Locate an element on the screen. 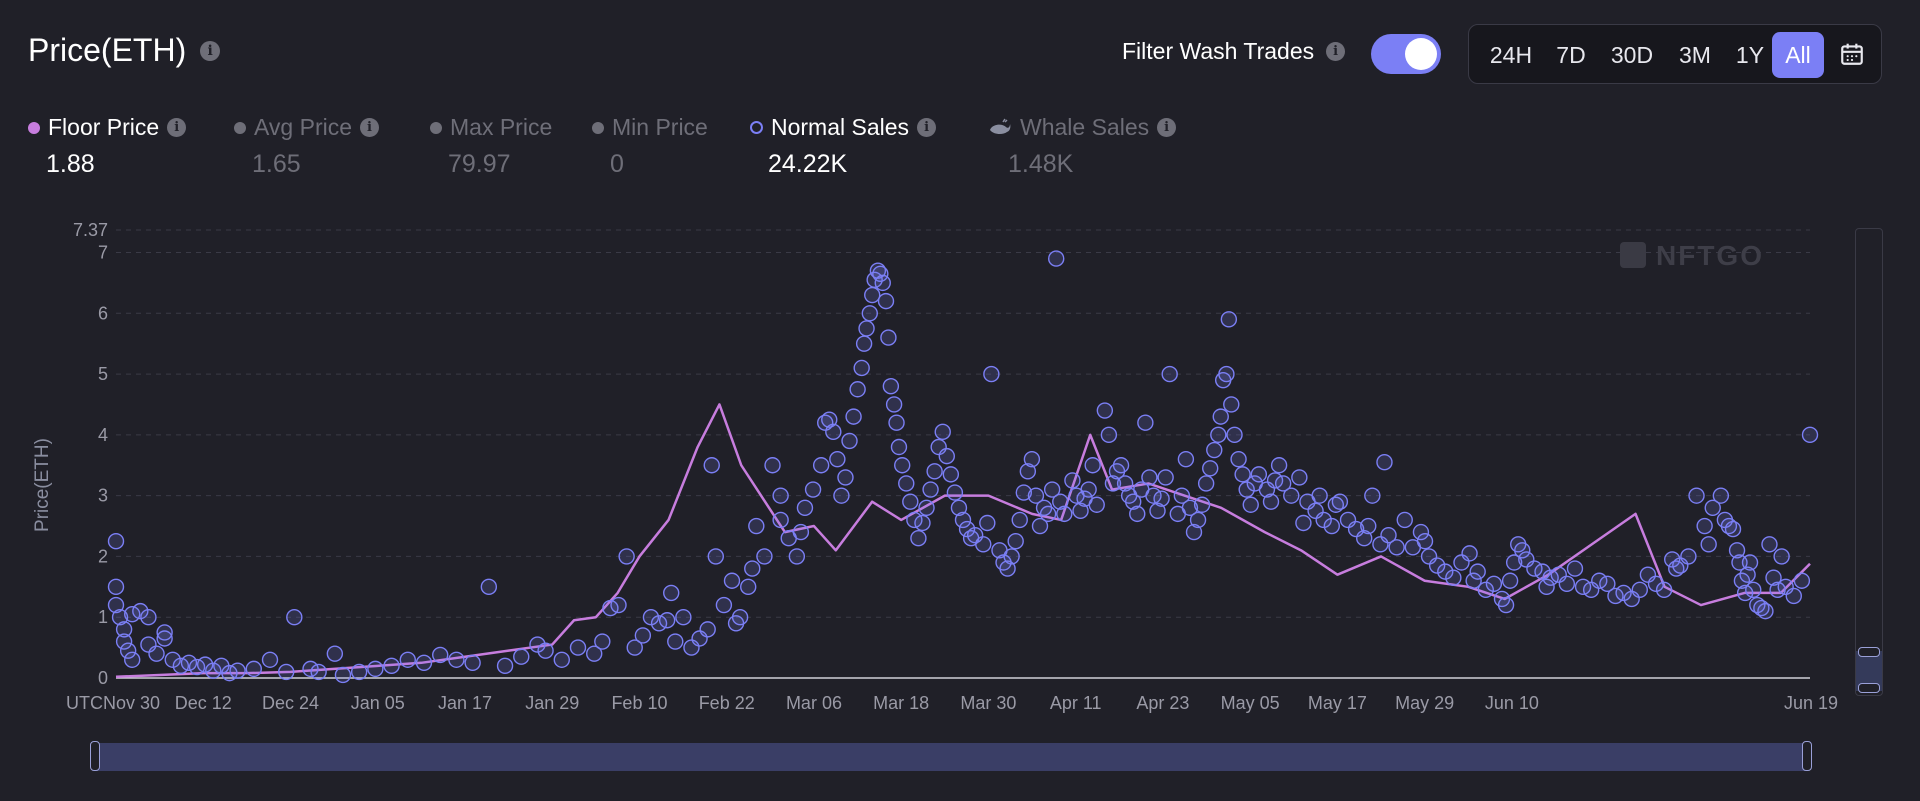 Image resolution: width=1920 pixels, height=801 pixels. range-button-1y: 1Y is located at coordinates (1750, 55).